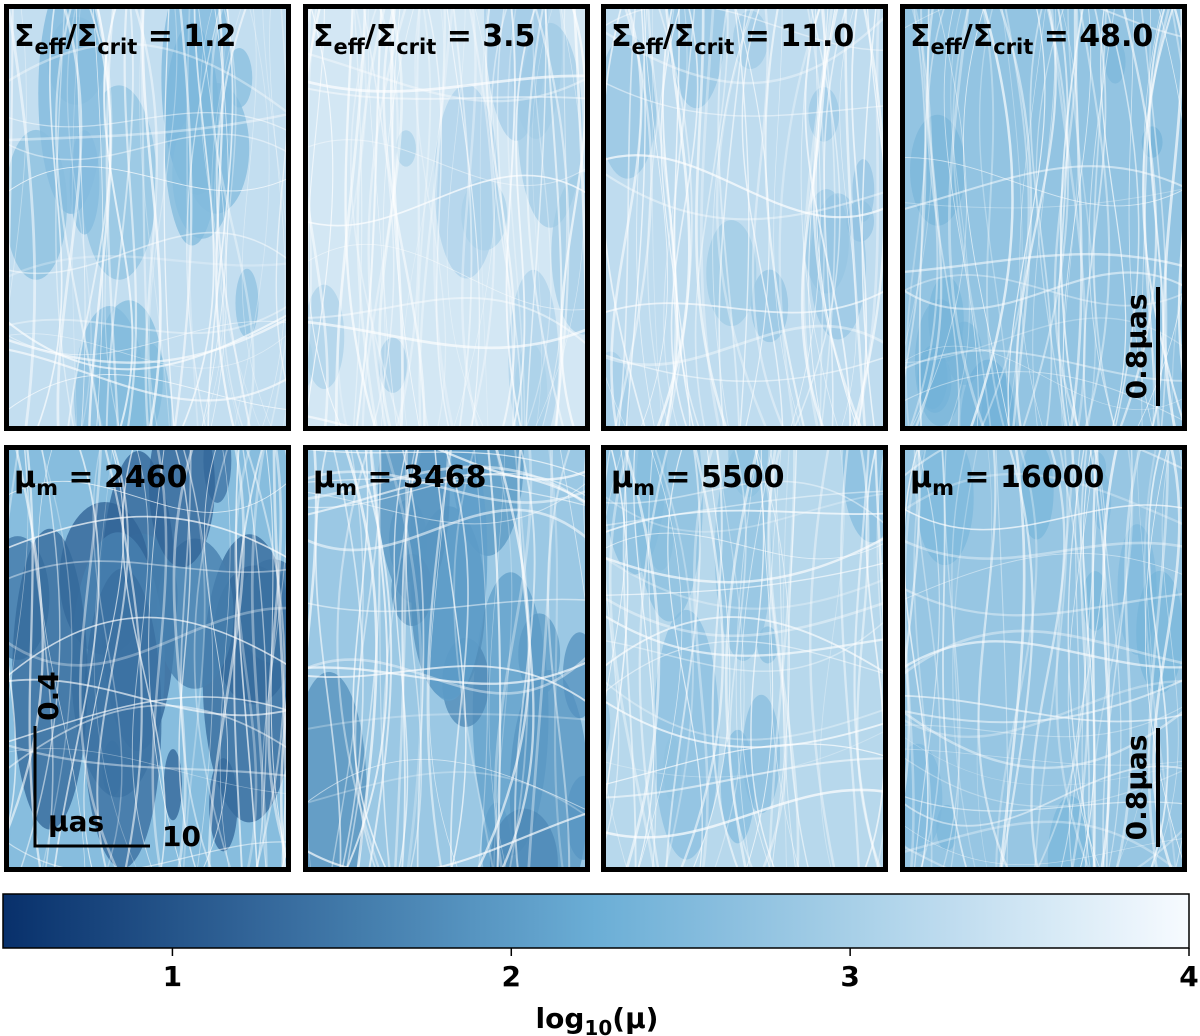 The width and height of the screenshot is (1200, 1036). What do you see at coordinates (1007, 480) in the screenshot?
I see `panel-label: μm = 16000` at bounding box center [1007, 480].